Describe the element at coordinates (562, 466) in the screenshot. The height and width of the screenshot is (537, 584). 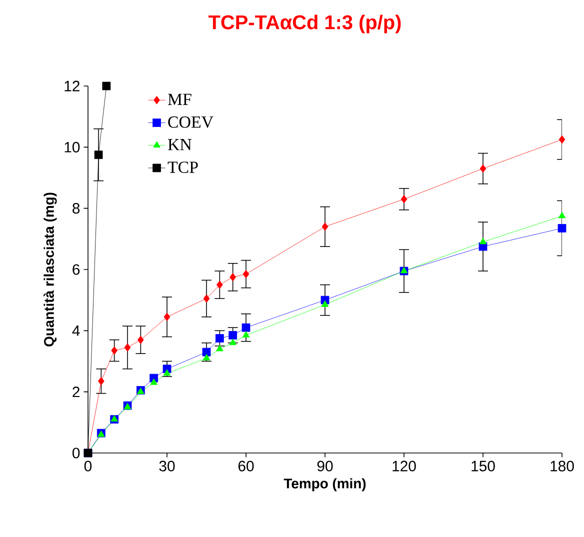
I see `x-tick-label: 180` at that location.